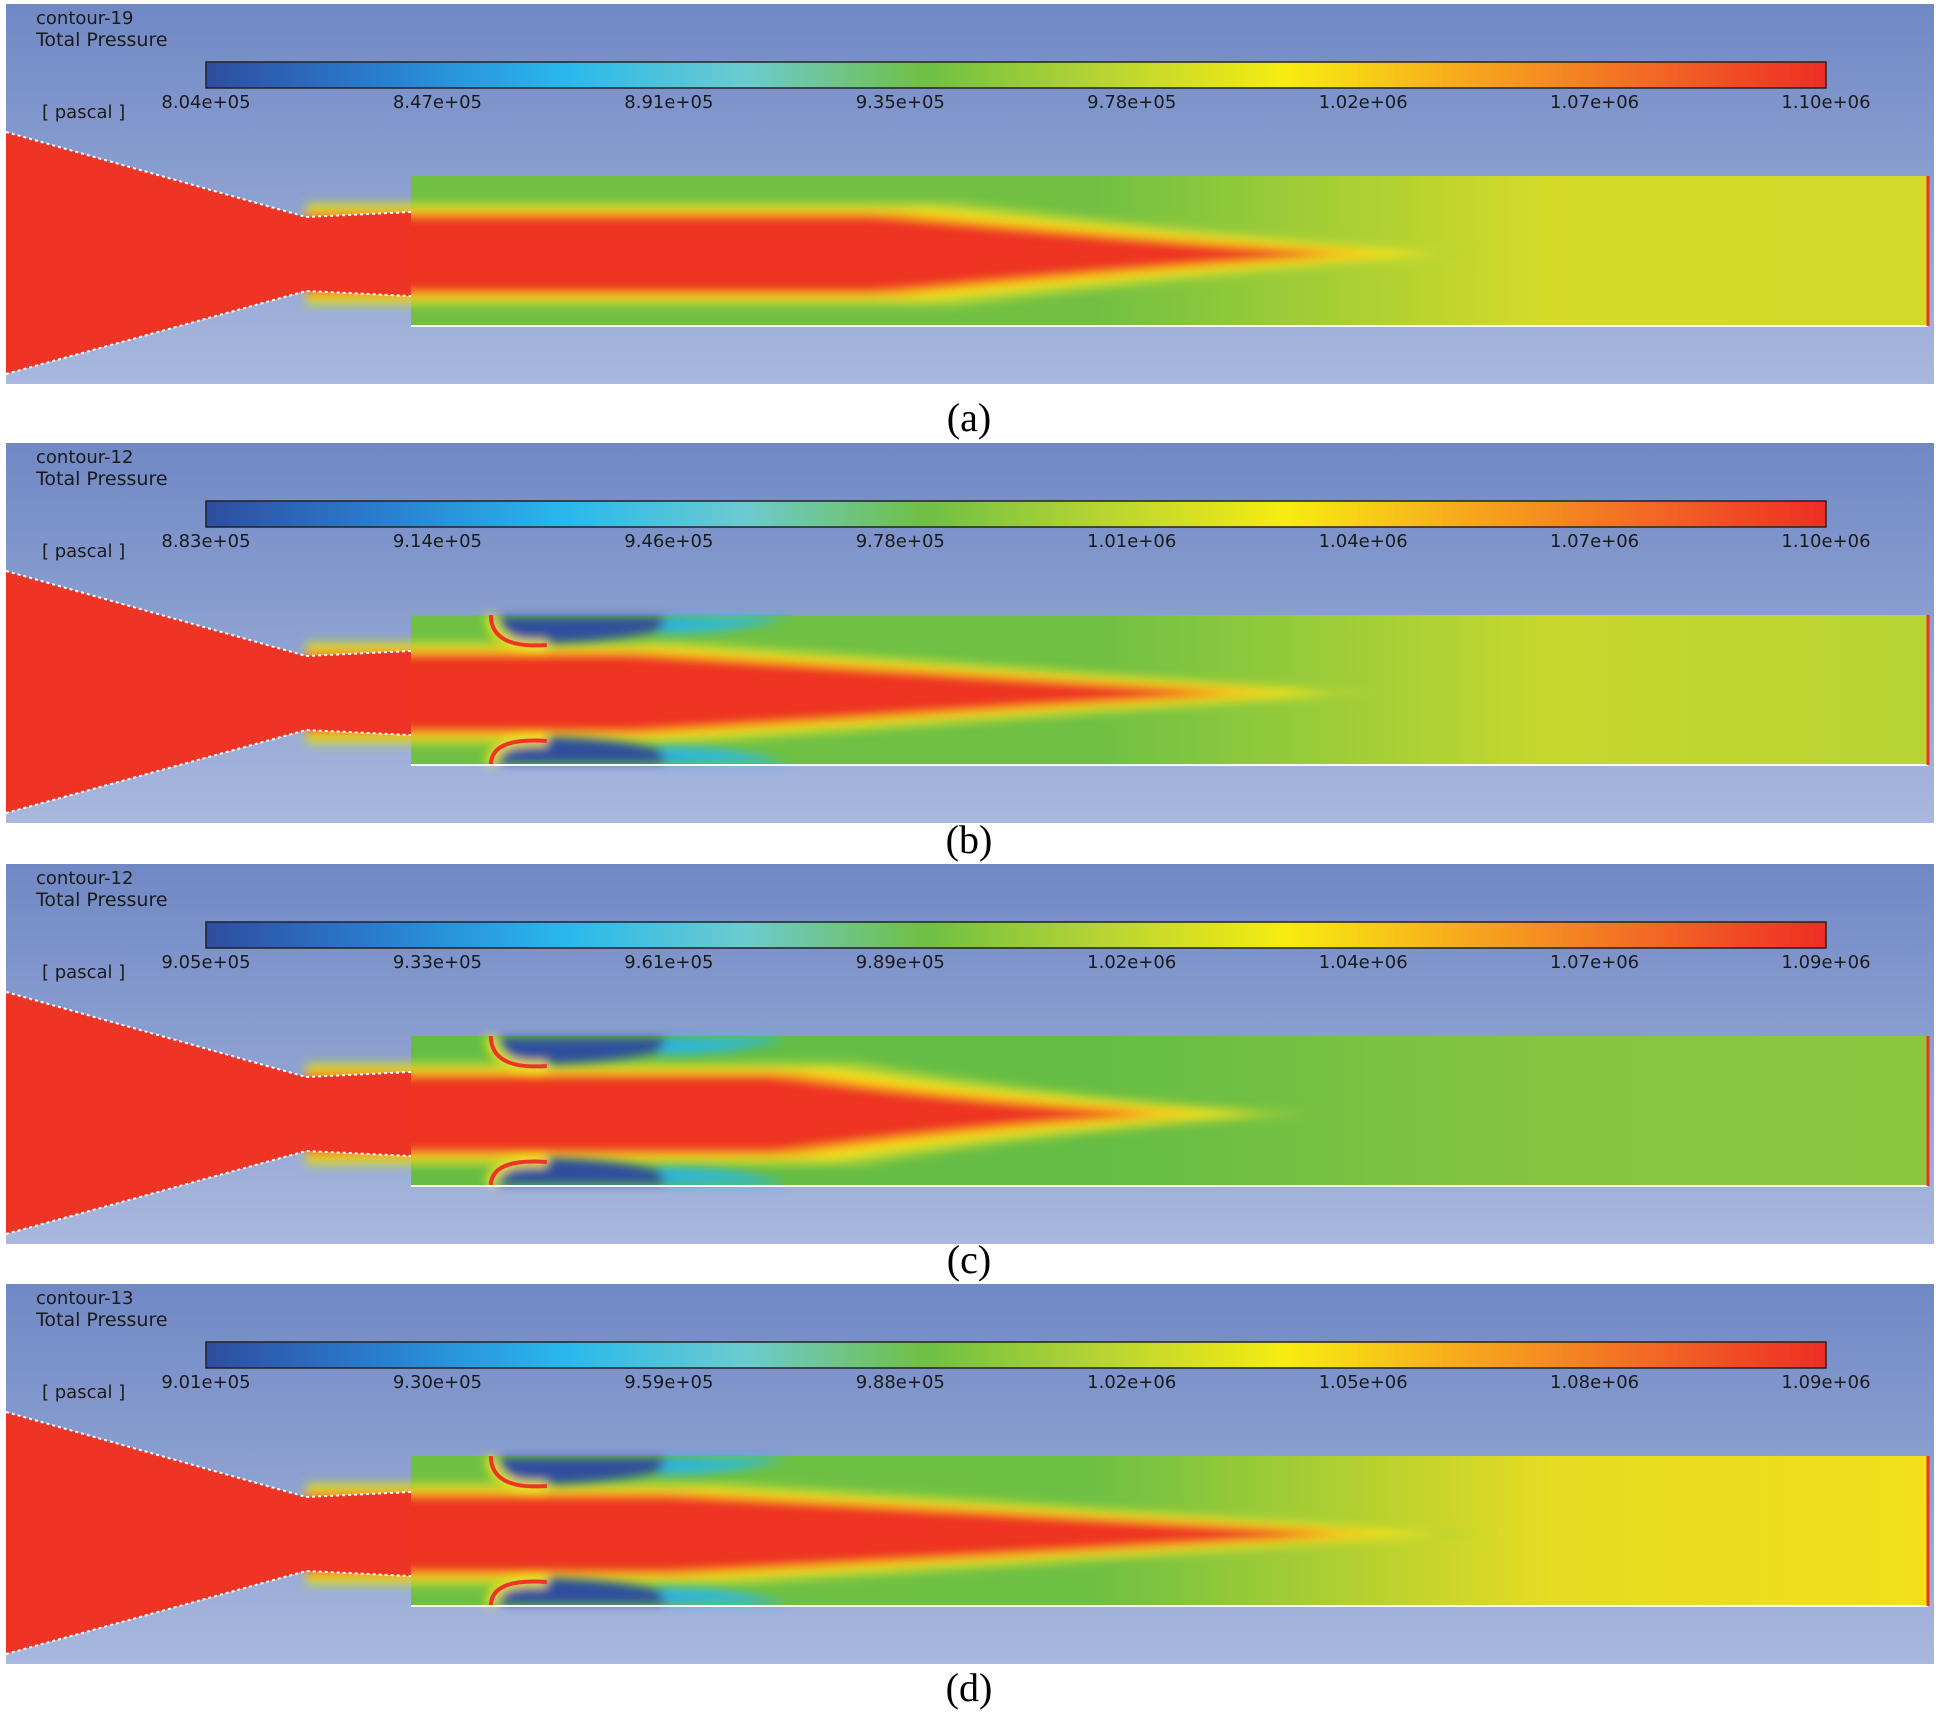  I want to click on contour-name: contour-19, so click(84, 18).